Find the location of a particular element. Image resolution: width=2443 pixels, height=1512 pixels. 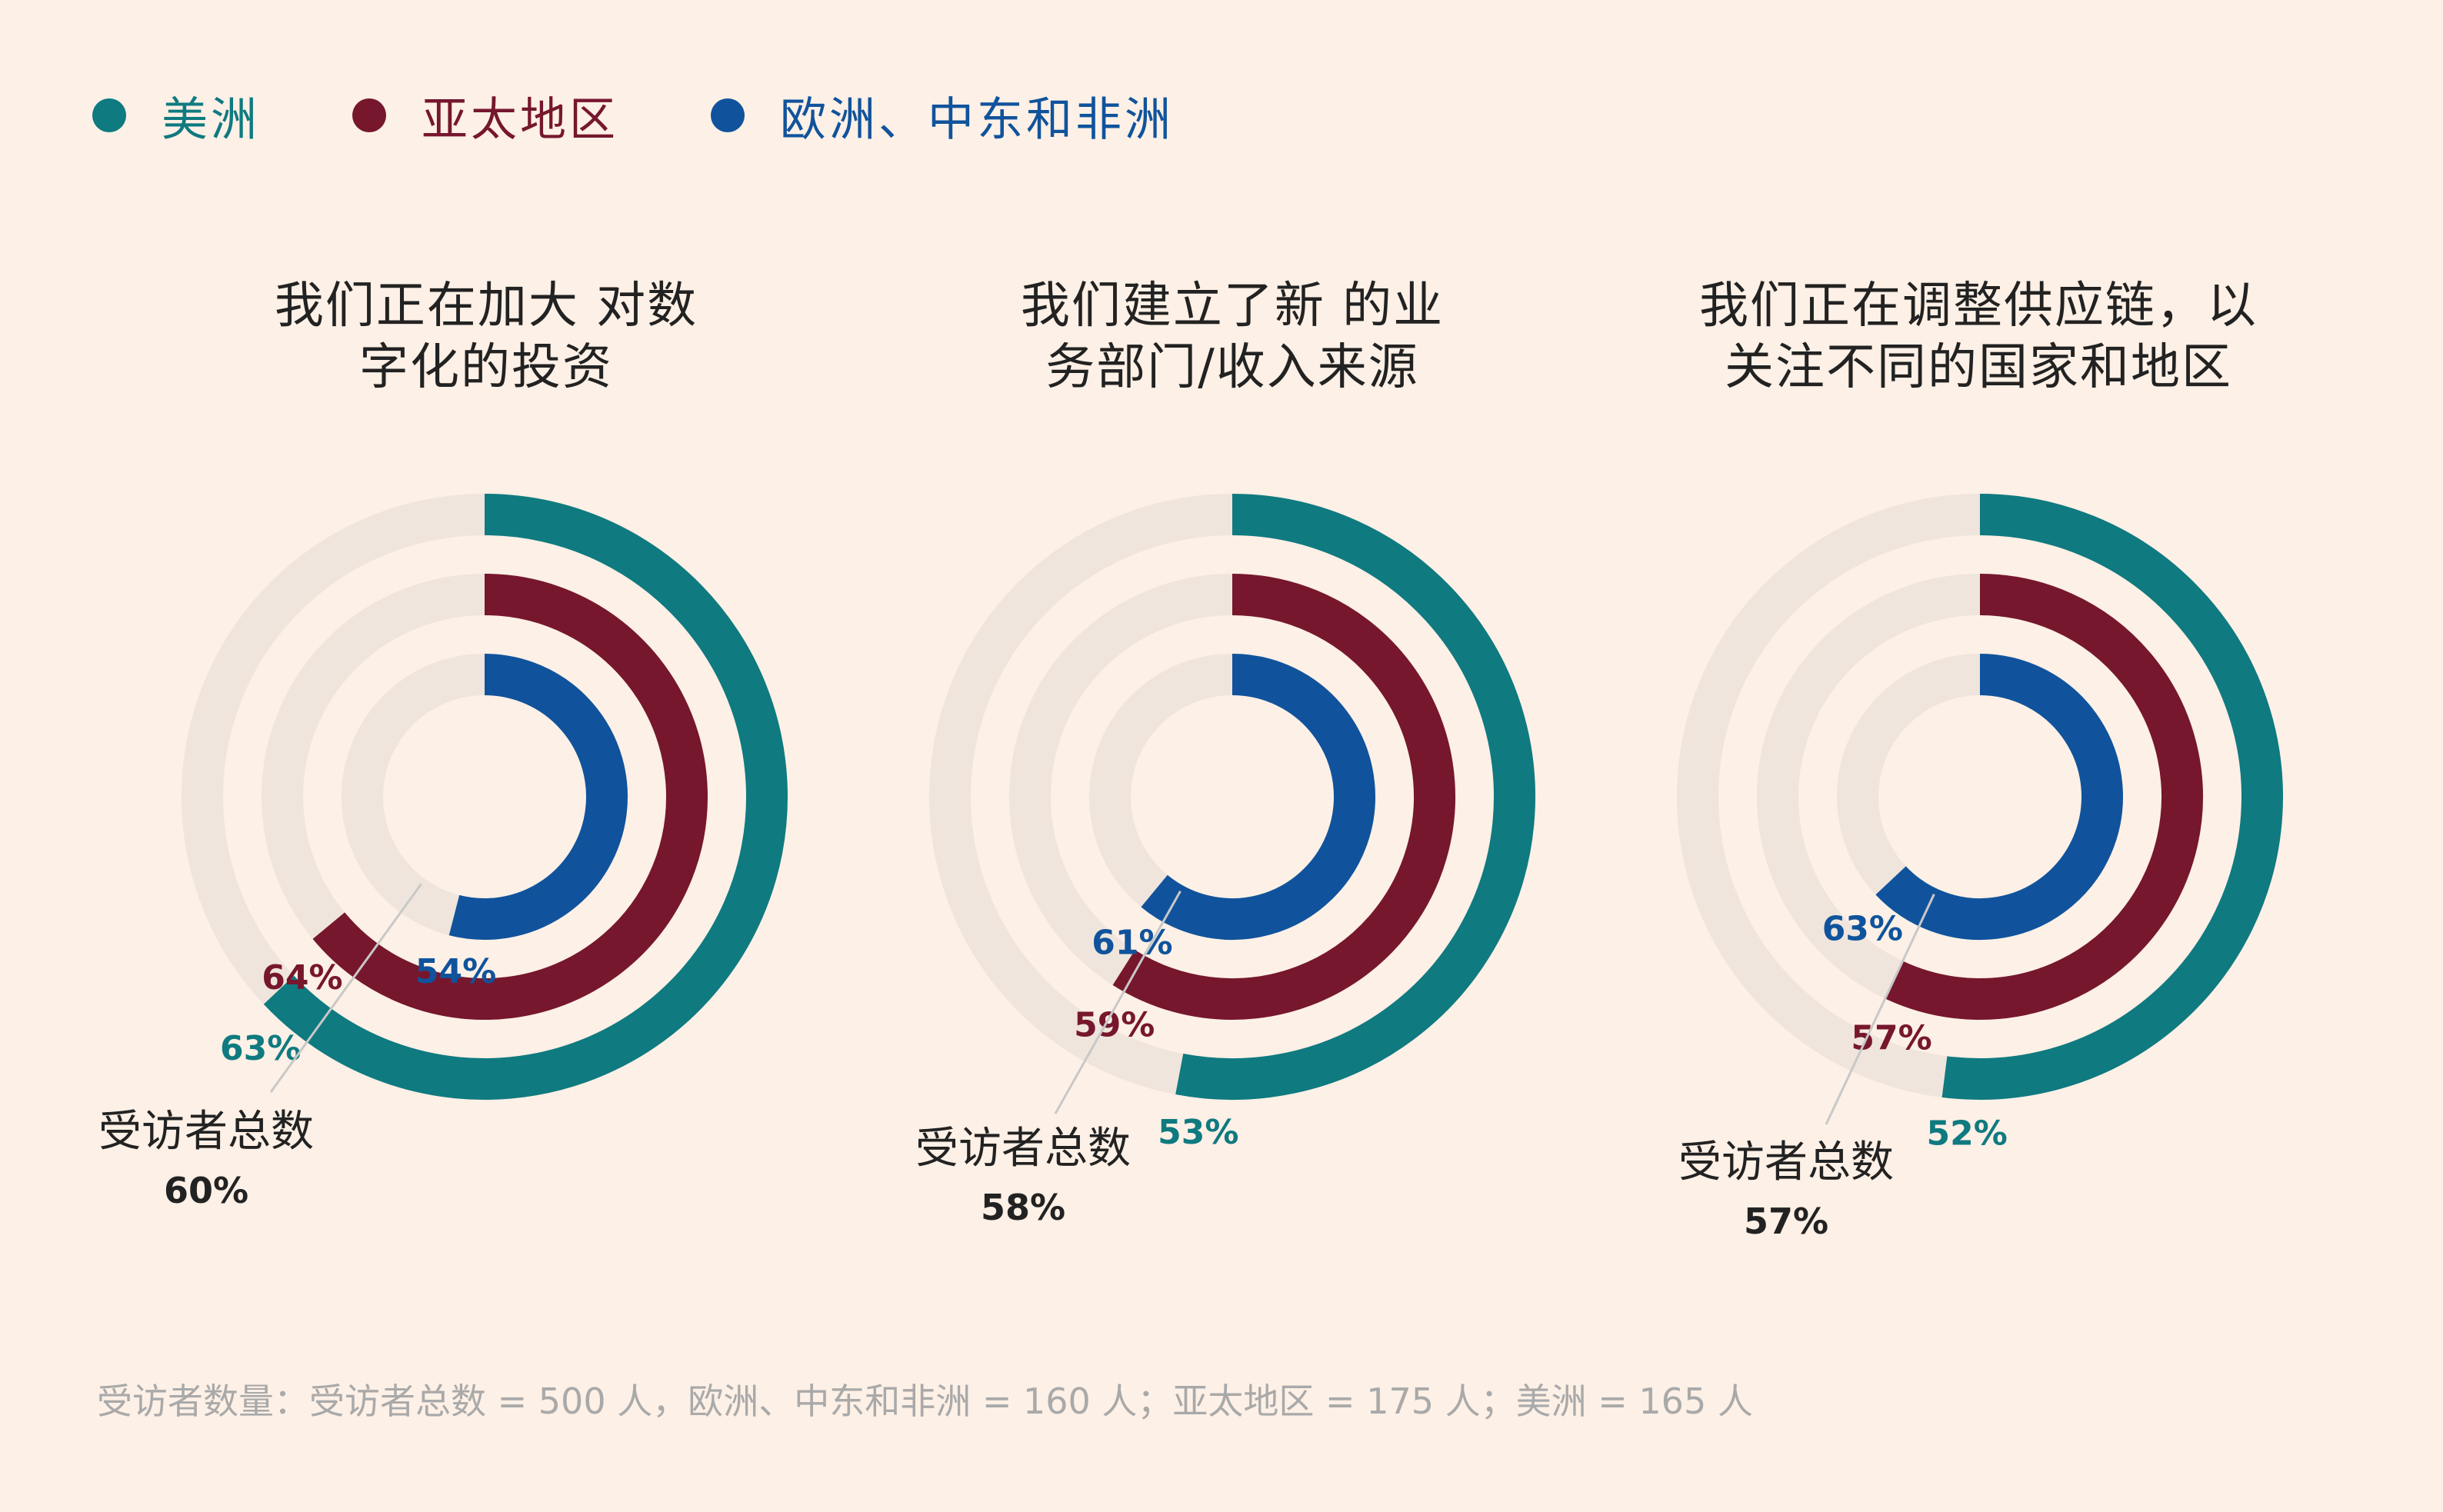

value-label-apac: 64% is located at coordinates (302, 977).